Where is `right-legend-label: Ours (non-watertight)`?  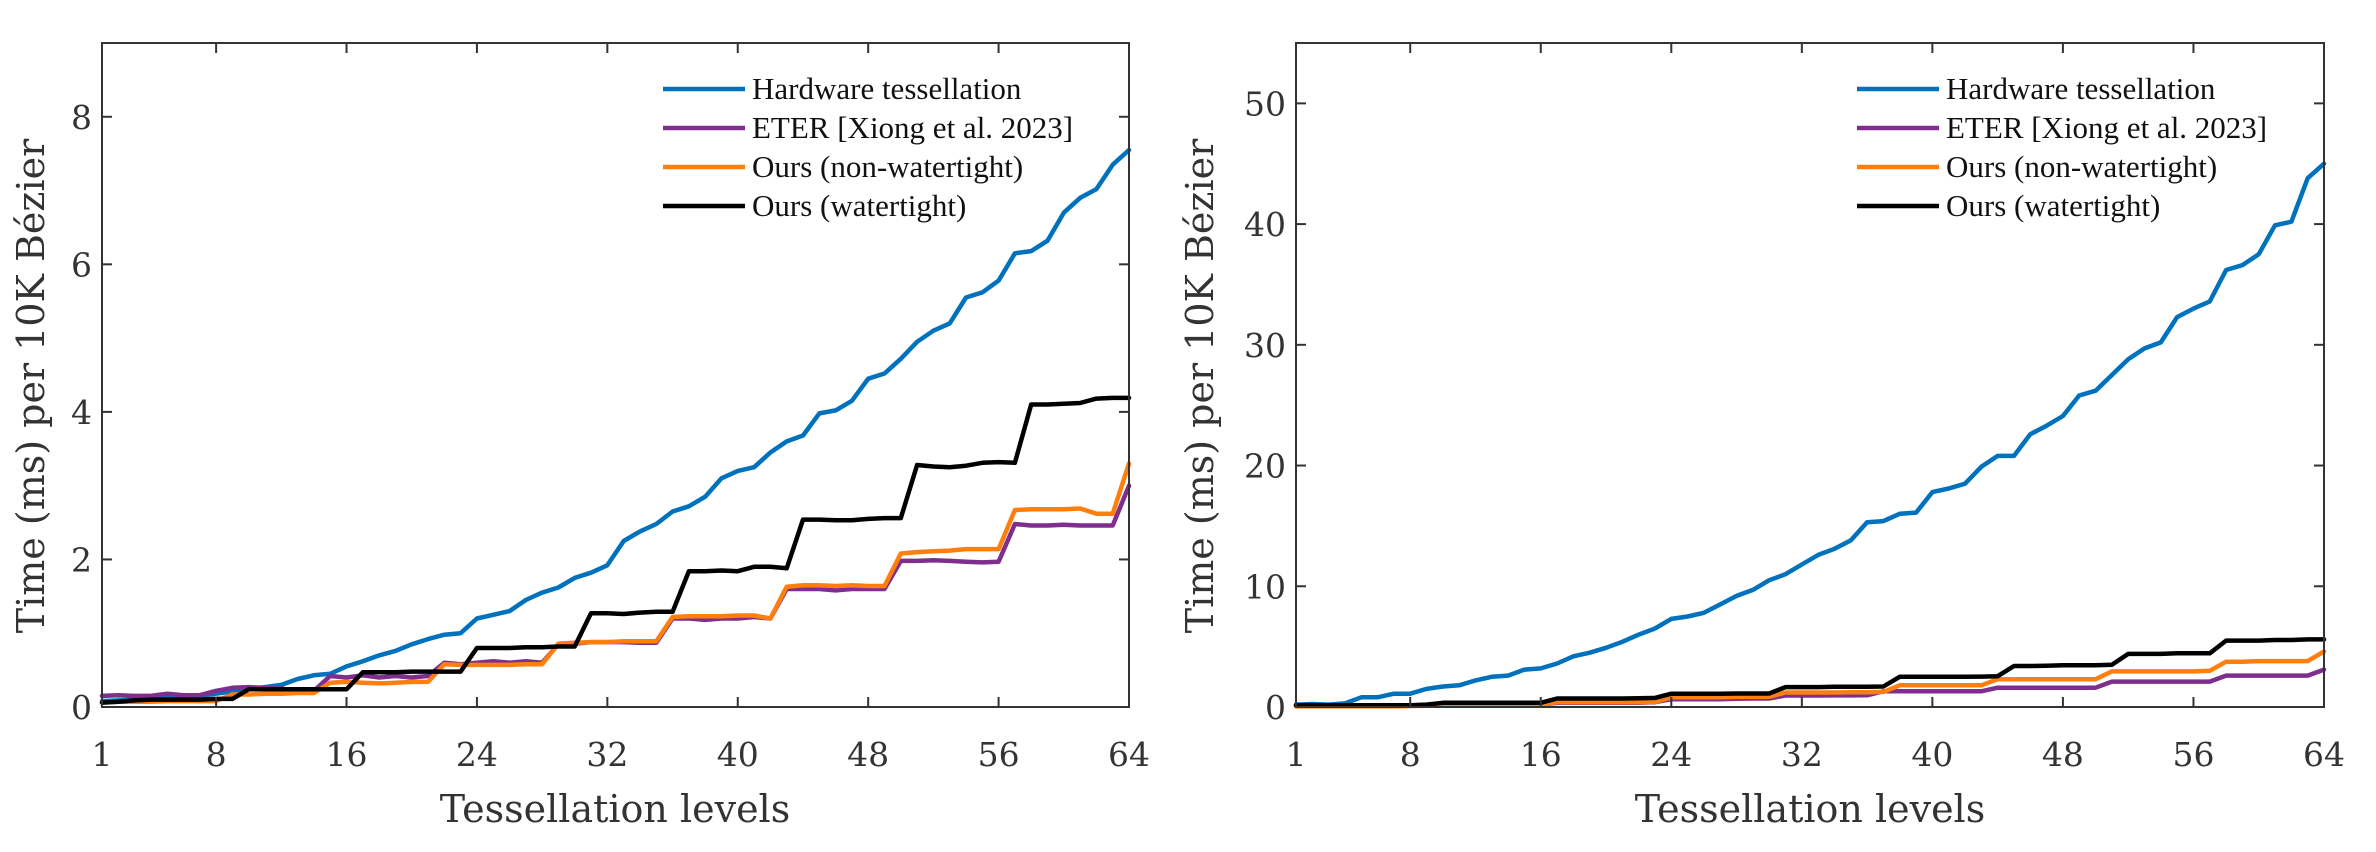
right-legend-label: Ours (non-watertight) is located at coordinates (2081, 166).